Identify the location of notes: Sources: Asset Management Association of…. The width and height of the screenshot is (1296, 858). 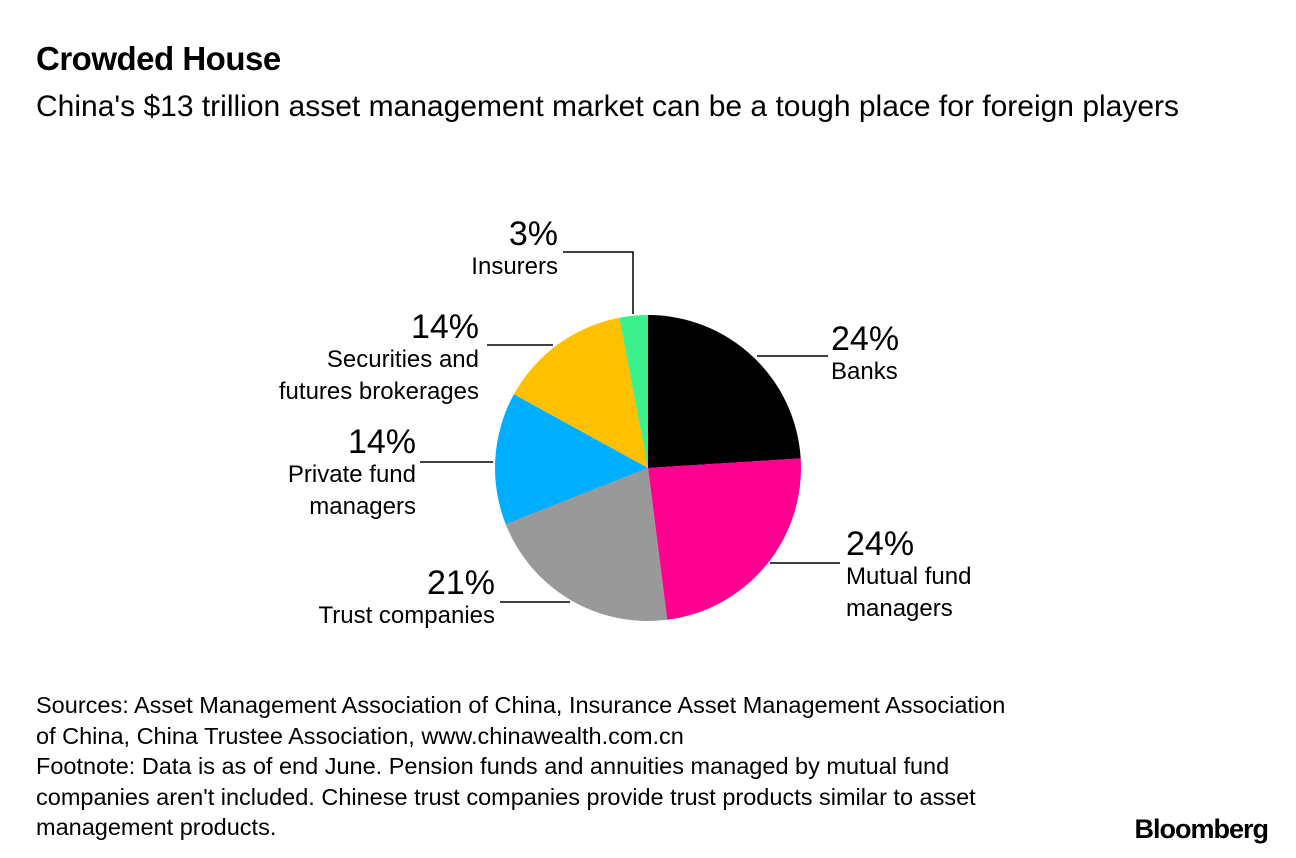
(531, 766).